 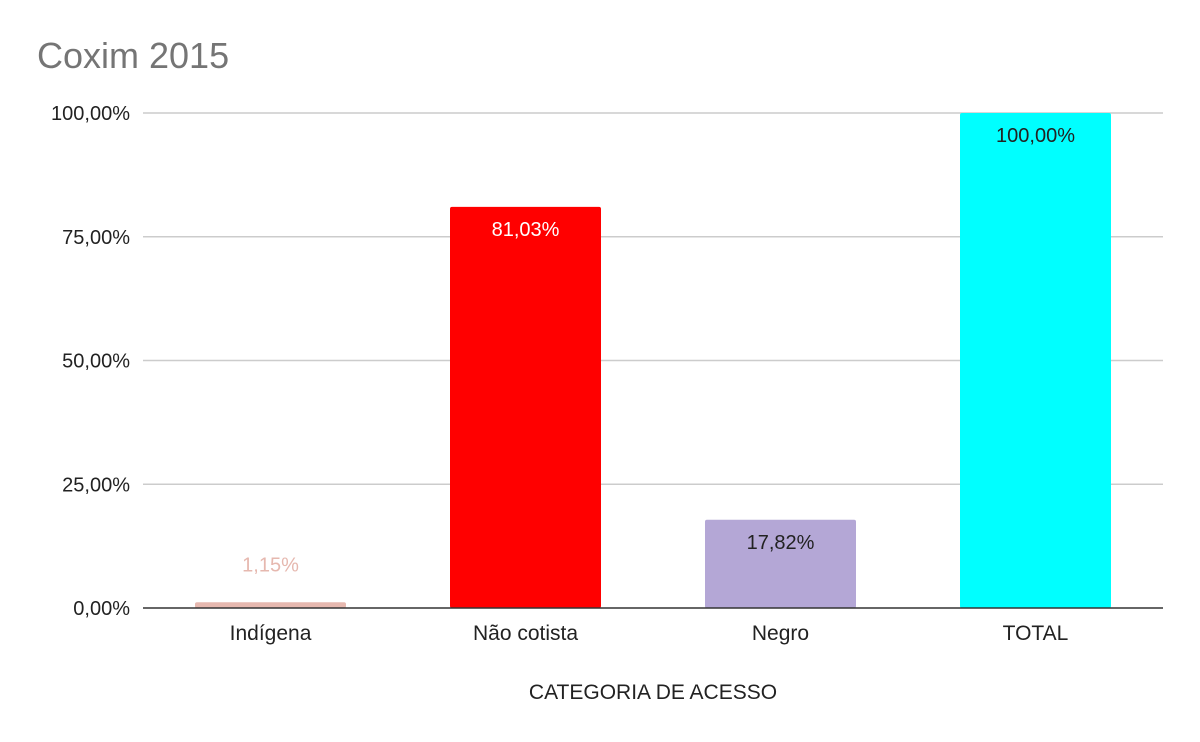 I want to click on y-tick-label: 75,00%, so click(x=96, y=238).